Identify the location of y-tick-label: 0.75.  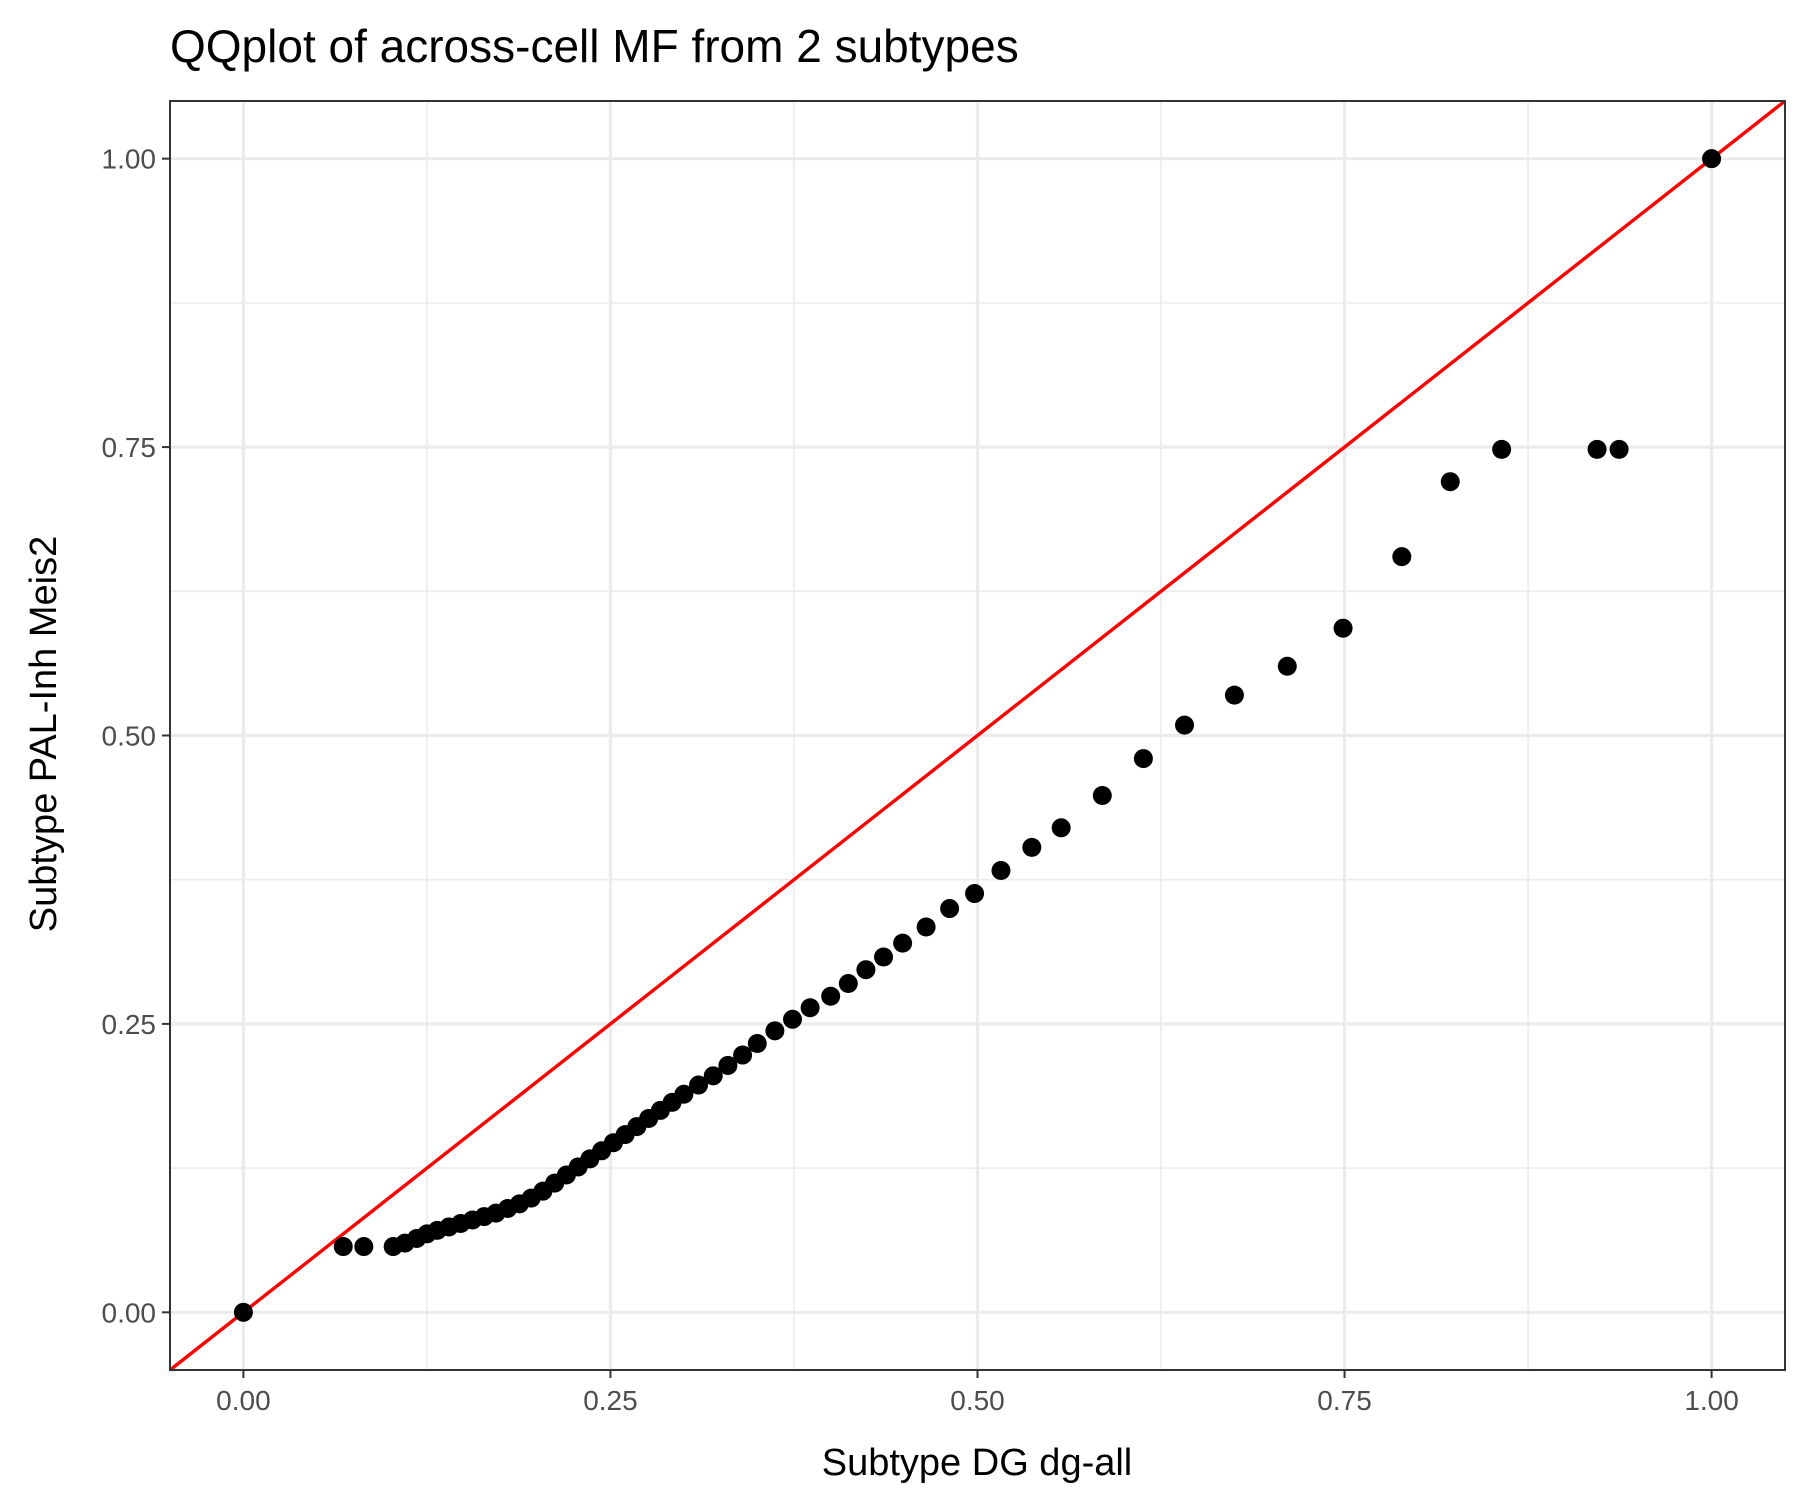
(129, 447).